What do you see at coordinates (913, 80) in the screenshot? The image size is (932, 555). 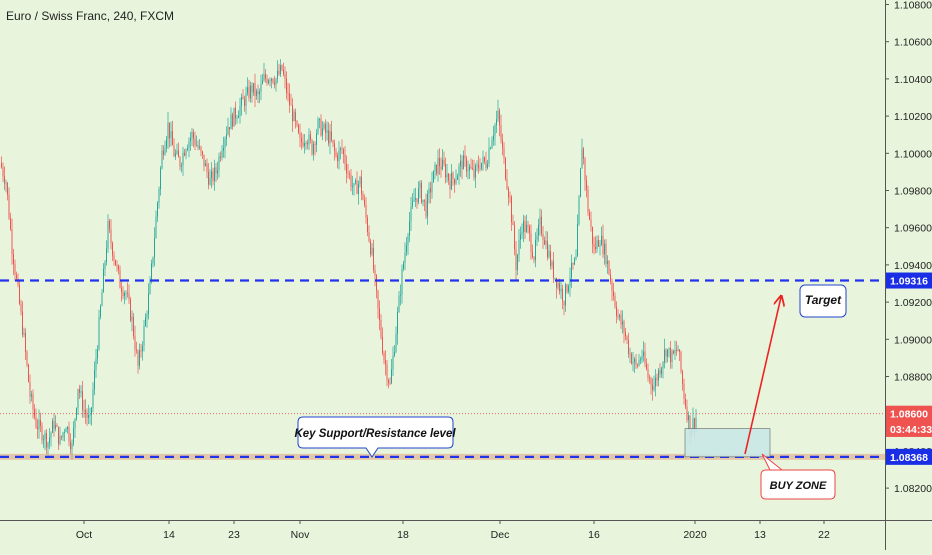 I see `y-tick-label: 1.10400` at bounding box center [913, 80].